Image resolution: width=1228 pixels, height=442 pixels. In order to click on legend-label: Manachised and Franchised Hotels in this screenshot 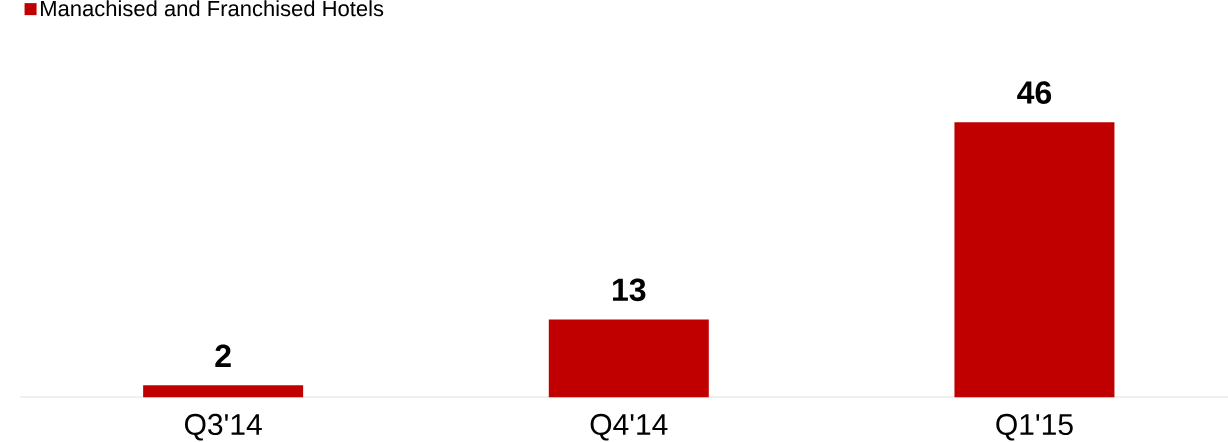, I will do `click(212, 8)`.